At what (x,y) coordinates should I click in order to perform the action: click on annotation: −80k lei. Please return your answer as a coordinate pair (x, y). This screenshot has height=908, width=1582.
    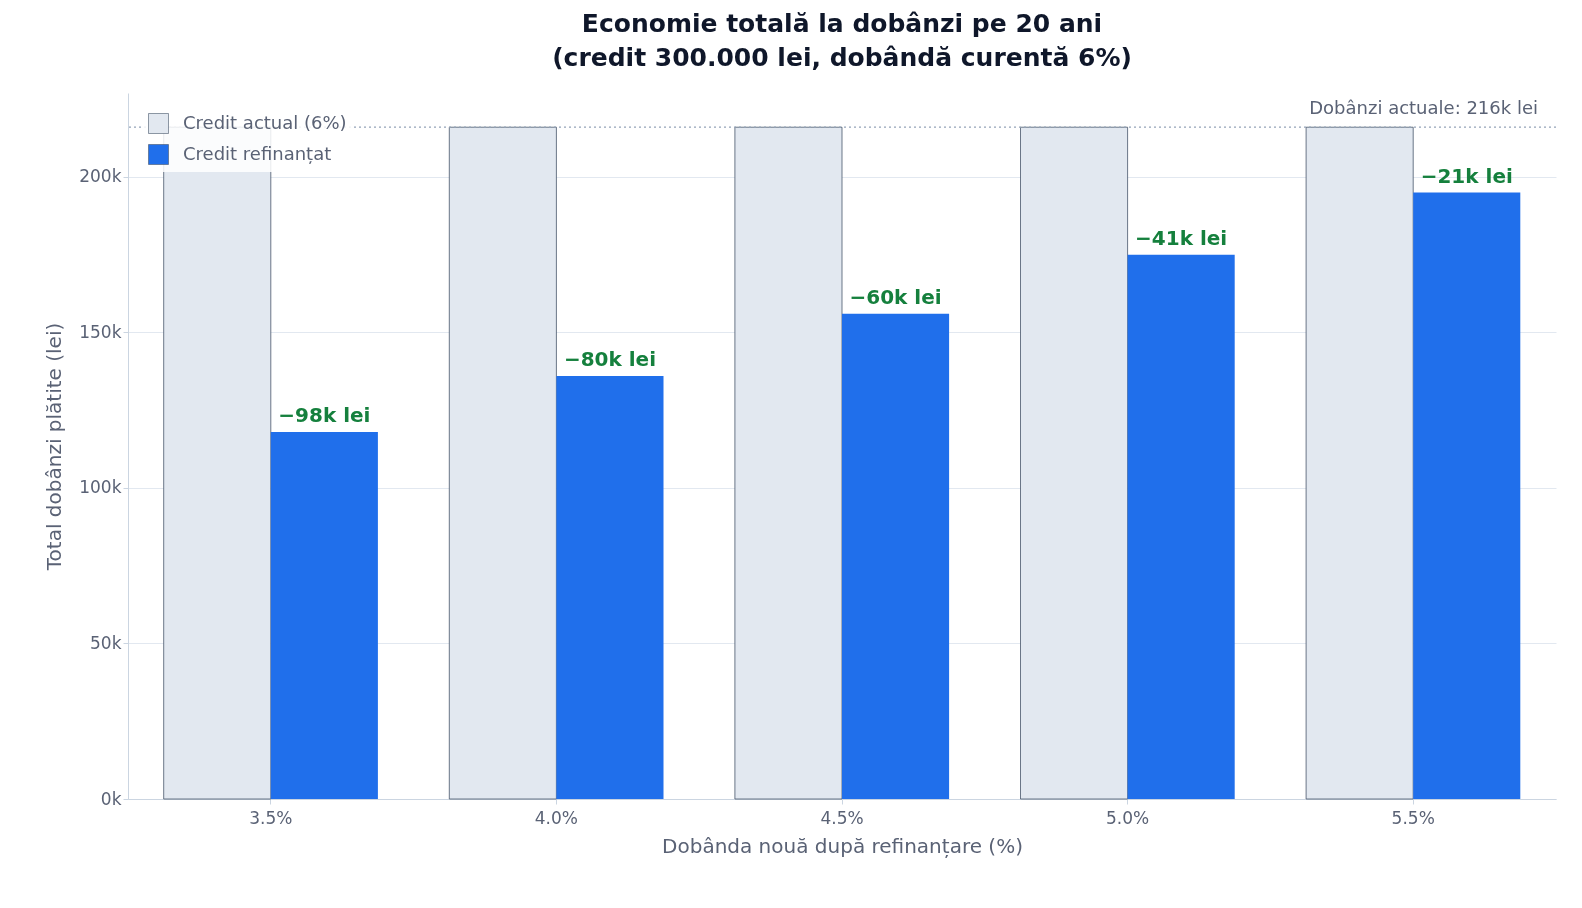
    Looking at the image, I should click on (610, 359).